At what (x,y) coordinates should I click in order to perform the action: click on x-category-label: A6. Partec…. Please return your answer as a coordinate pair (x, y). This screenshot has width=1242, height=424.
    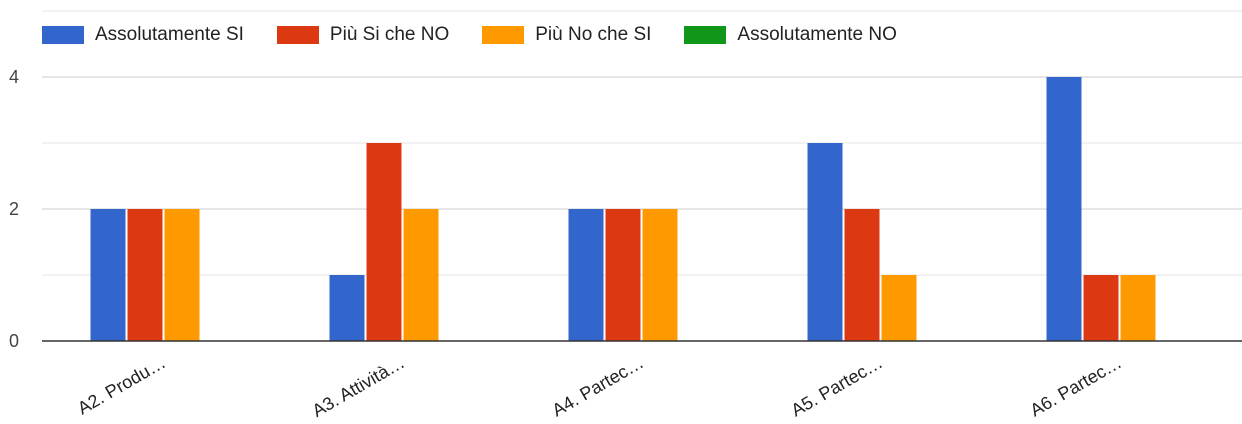
    Looking at the image, I should click on (1076, 386).